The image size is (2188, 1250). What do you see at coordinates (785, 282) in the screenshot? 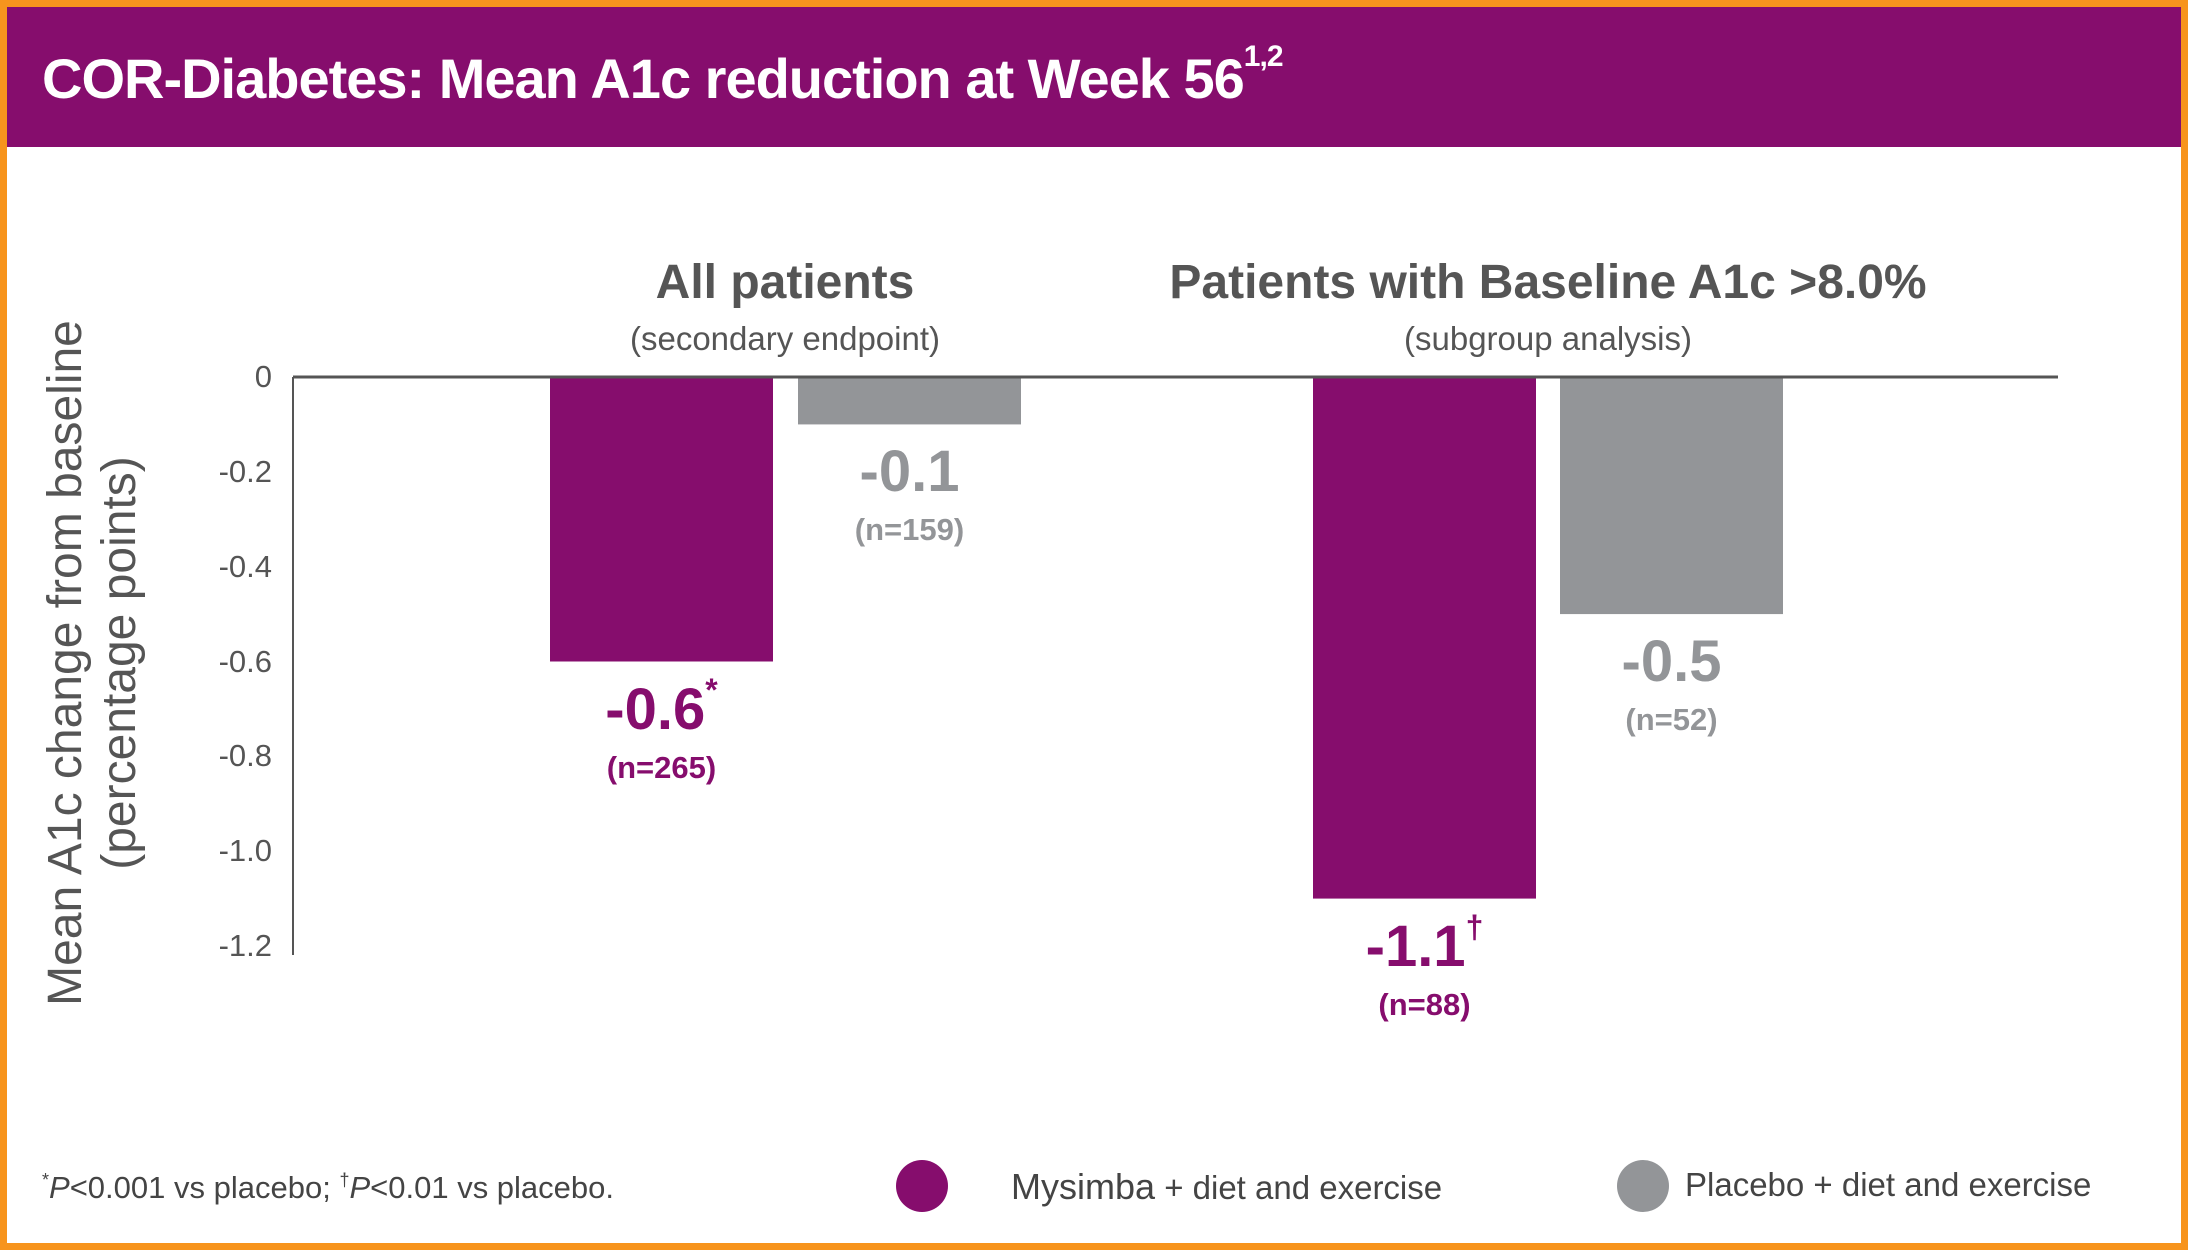
I see `group-title-all: All patients` at bounding box center [785, 282].